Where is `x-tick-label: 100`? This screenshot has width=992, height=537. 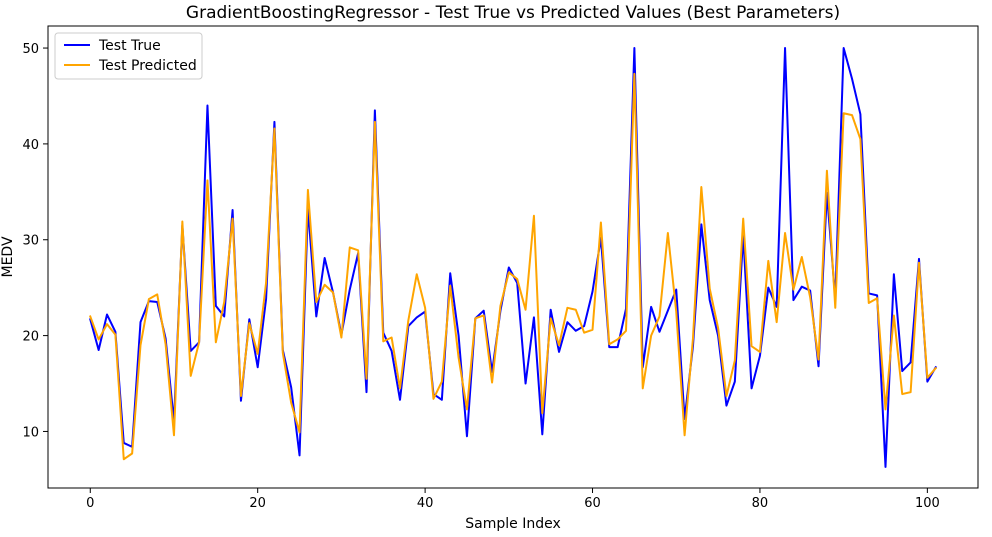
x-tick-label: 100 is located at coordinates (927, 503).